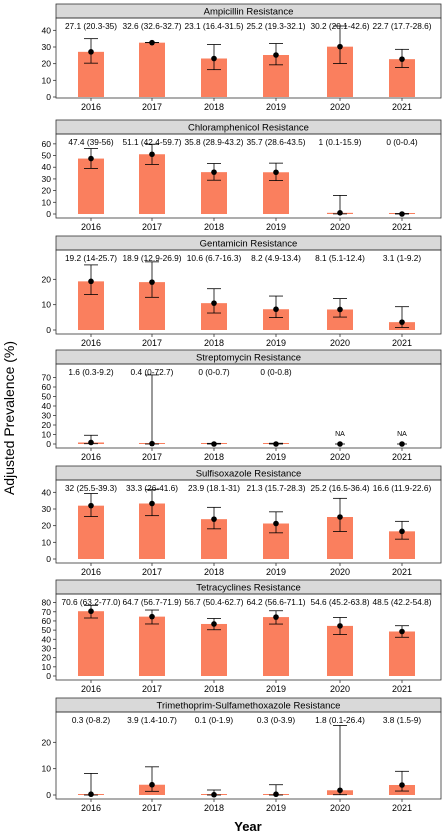 The height and width of the screenshot is (836, 447). I want to click on data-label: 64.2 (56.6-71.1), so click(275, 602).